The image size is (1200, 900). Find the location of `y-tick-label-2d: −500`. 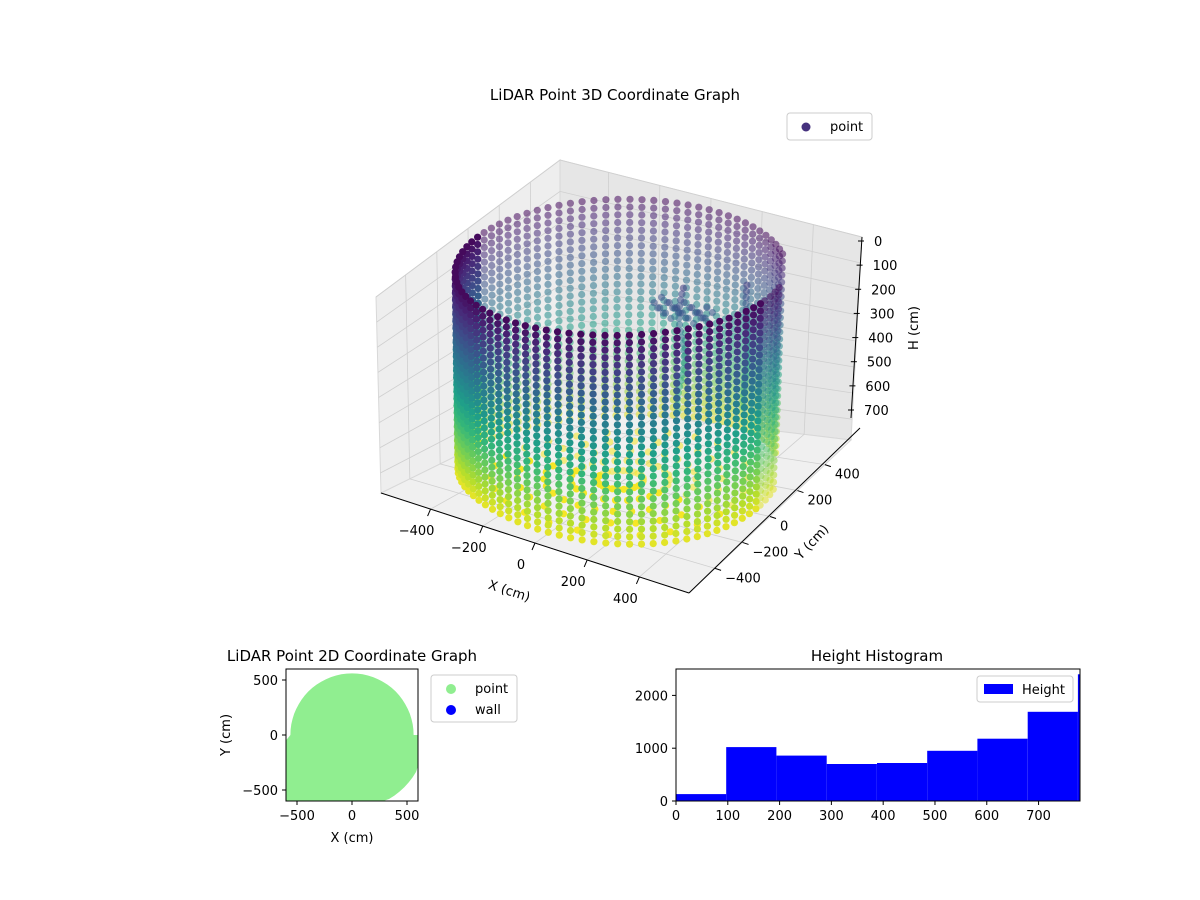

y-tick-label-2d: −500 is located at coordinates (260, 791).